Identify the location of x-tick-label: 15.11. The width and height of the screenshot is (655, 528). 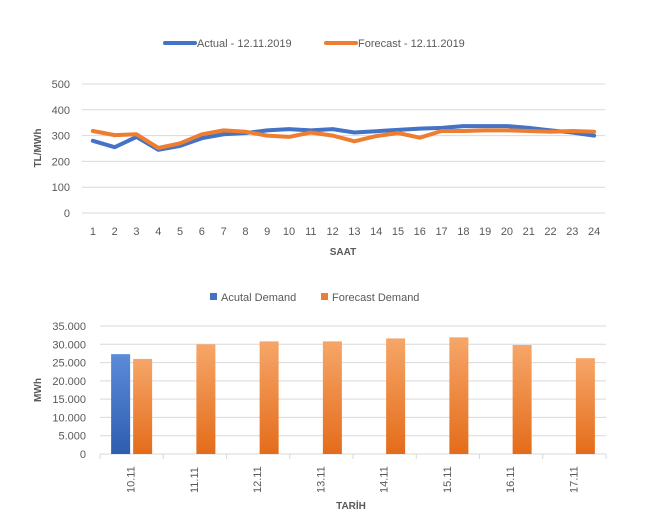
(448, 479).